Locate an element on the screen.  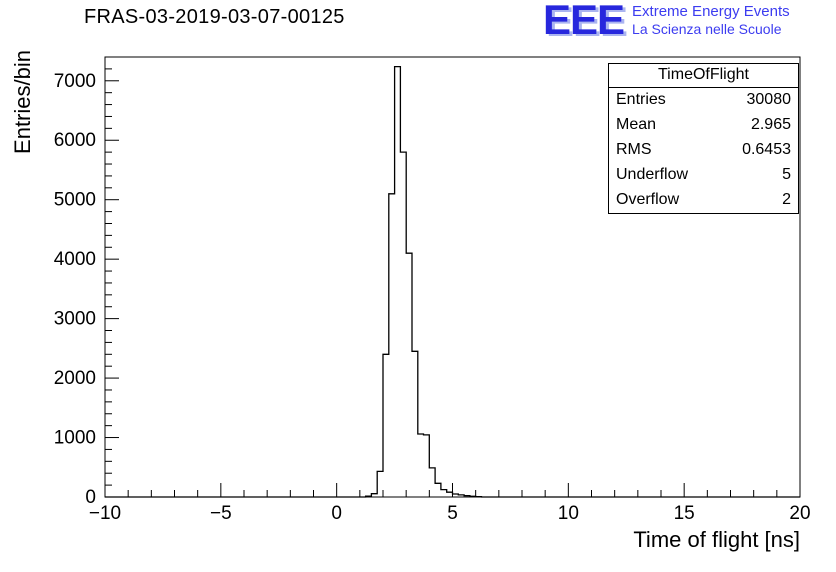
eee-logo-line1: Extreme Energy Events is located at coordinates (711, 11).